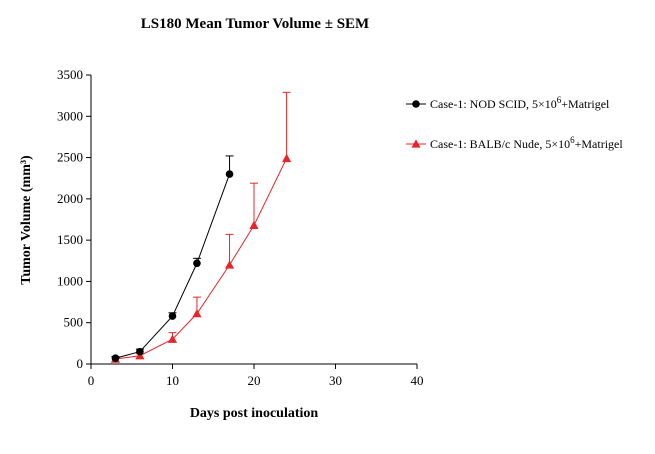  I want to click on x-tick-label: 10, so click(172, 380).